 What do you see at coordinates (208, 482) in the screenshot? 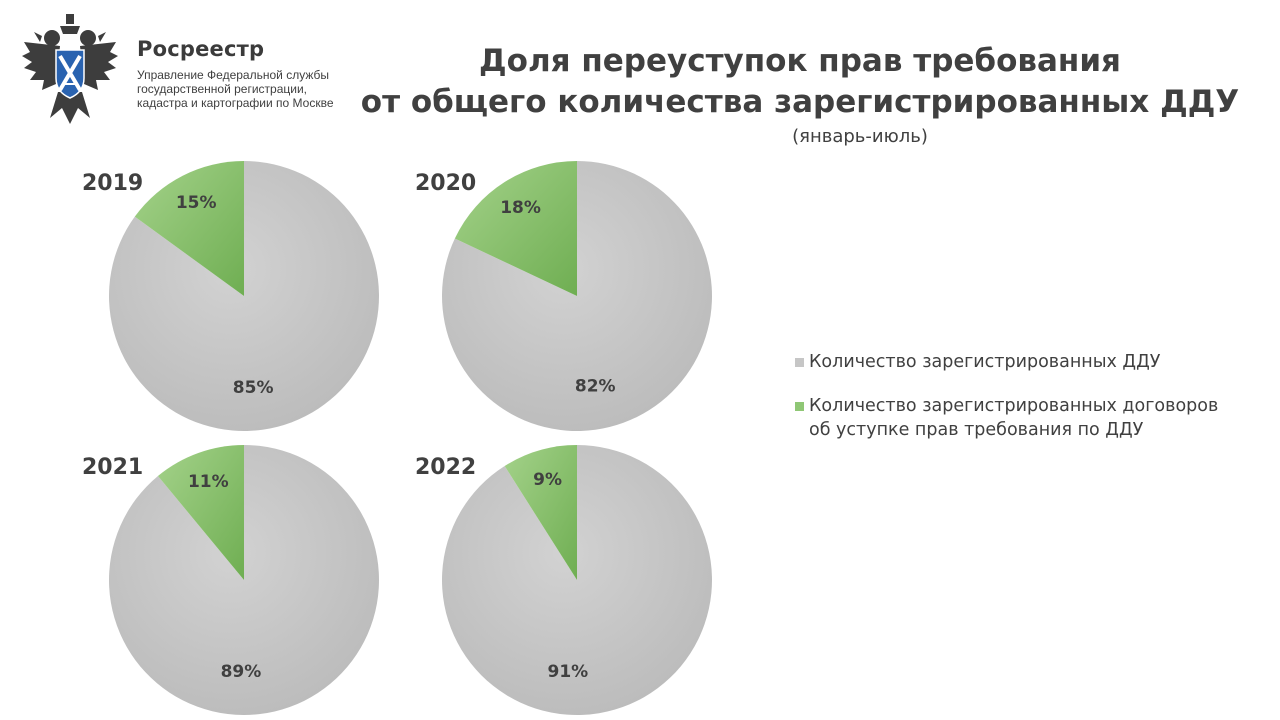
I see `pie-label-assignment-2021: 11%` at bounding box center [208, 482].